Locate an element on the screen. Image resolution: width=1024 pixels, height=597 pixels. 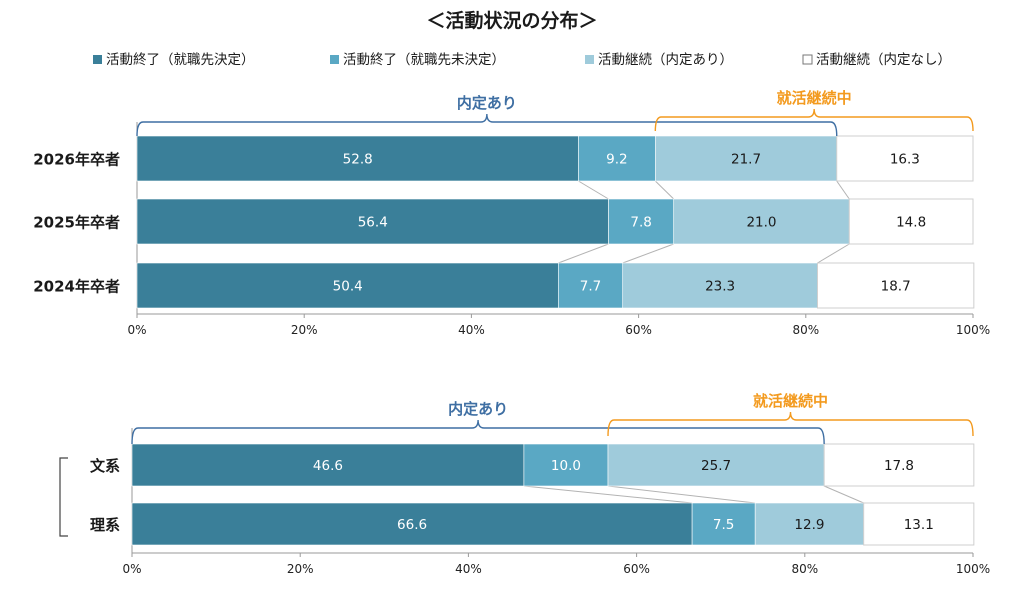
data-label: 66.6 is located at coordinates (412, 525).